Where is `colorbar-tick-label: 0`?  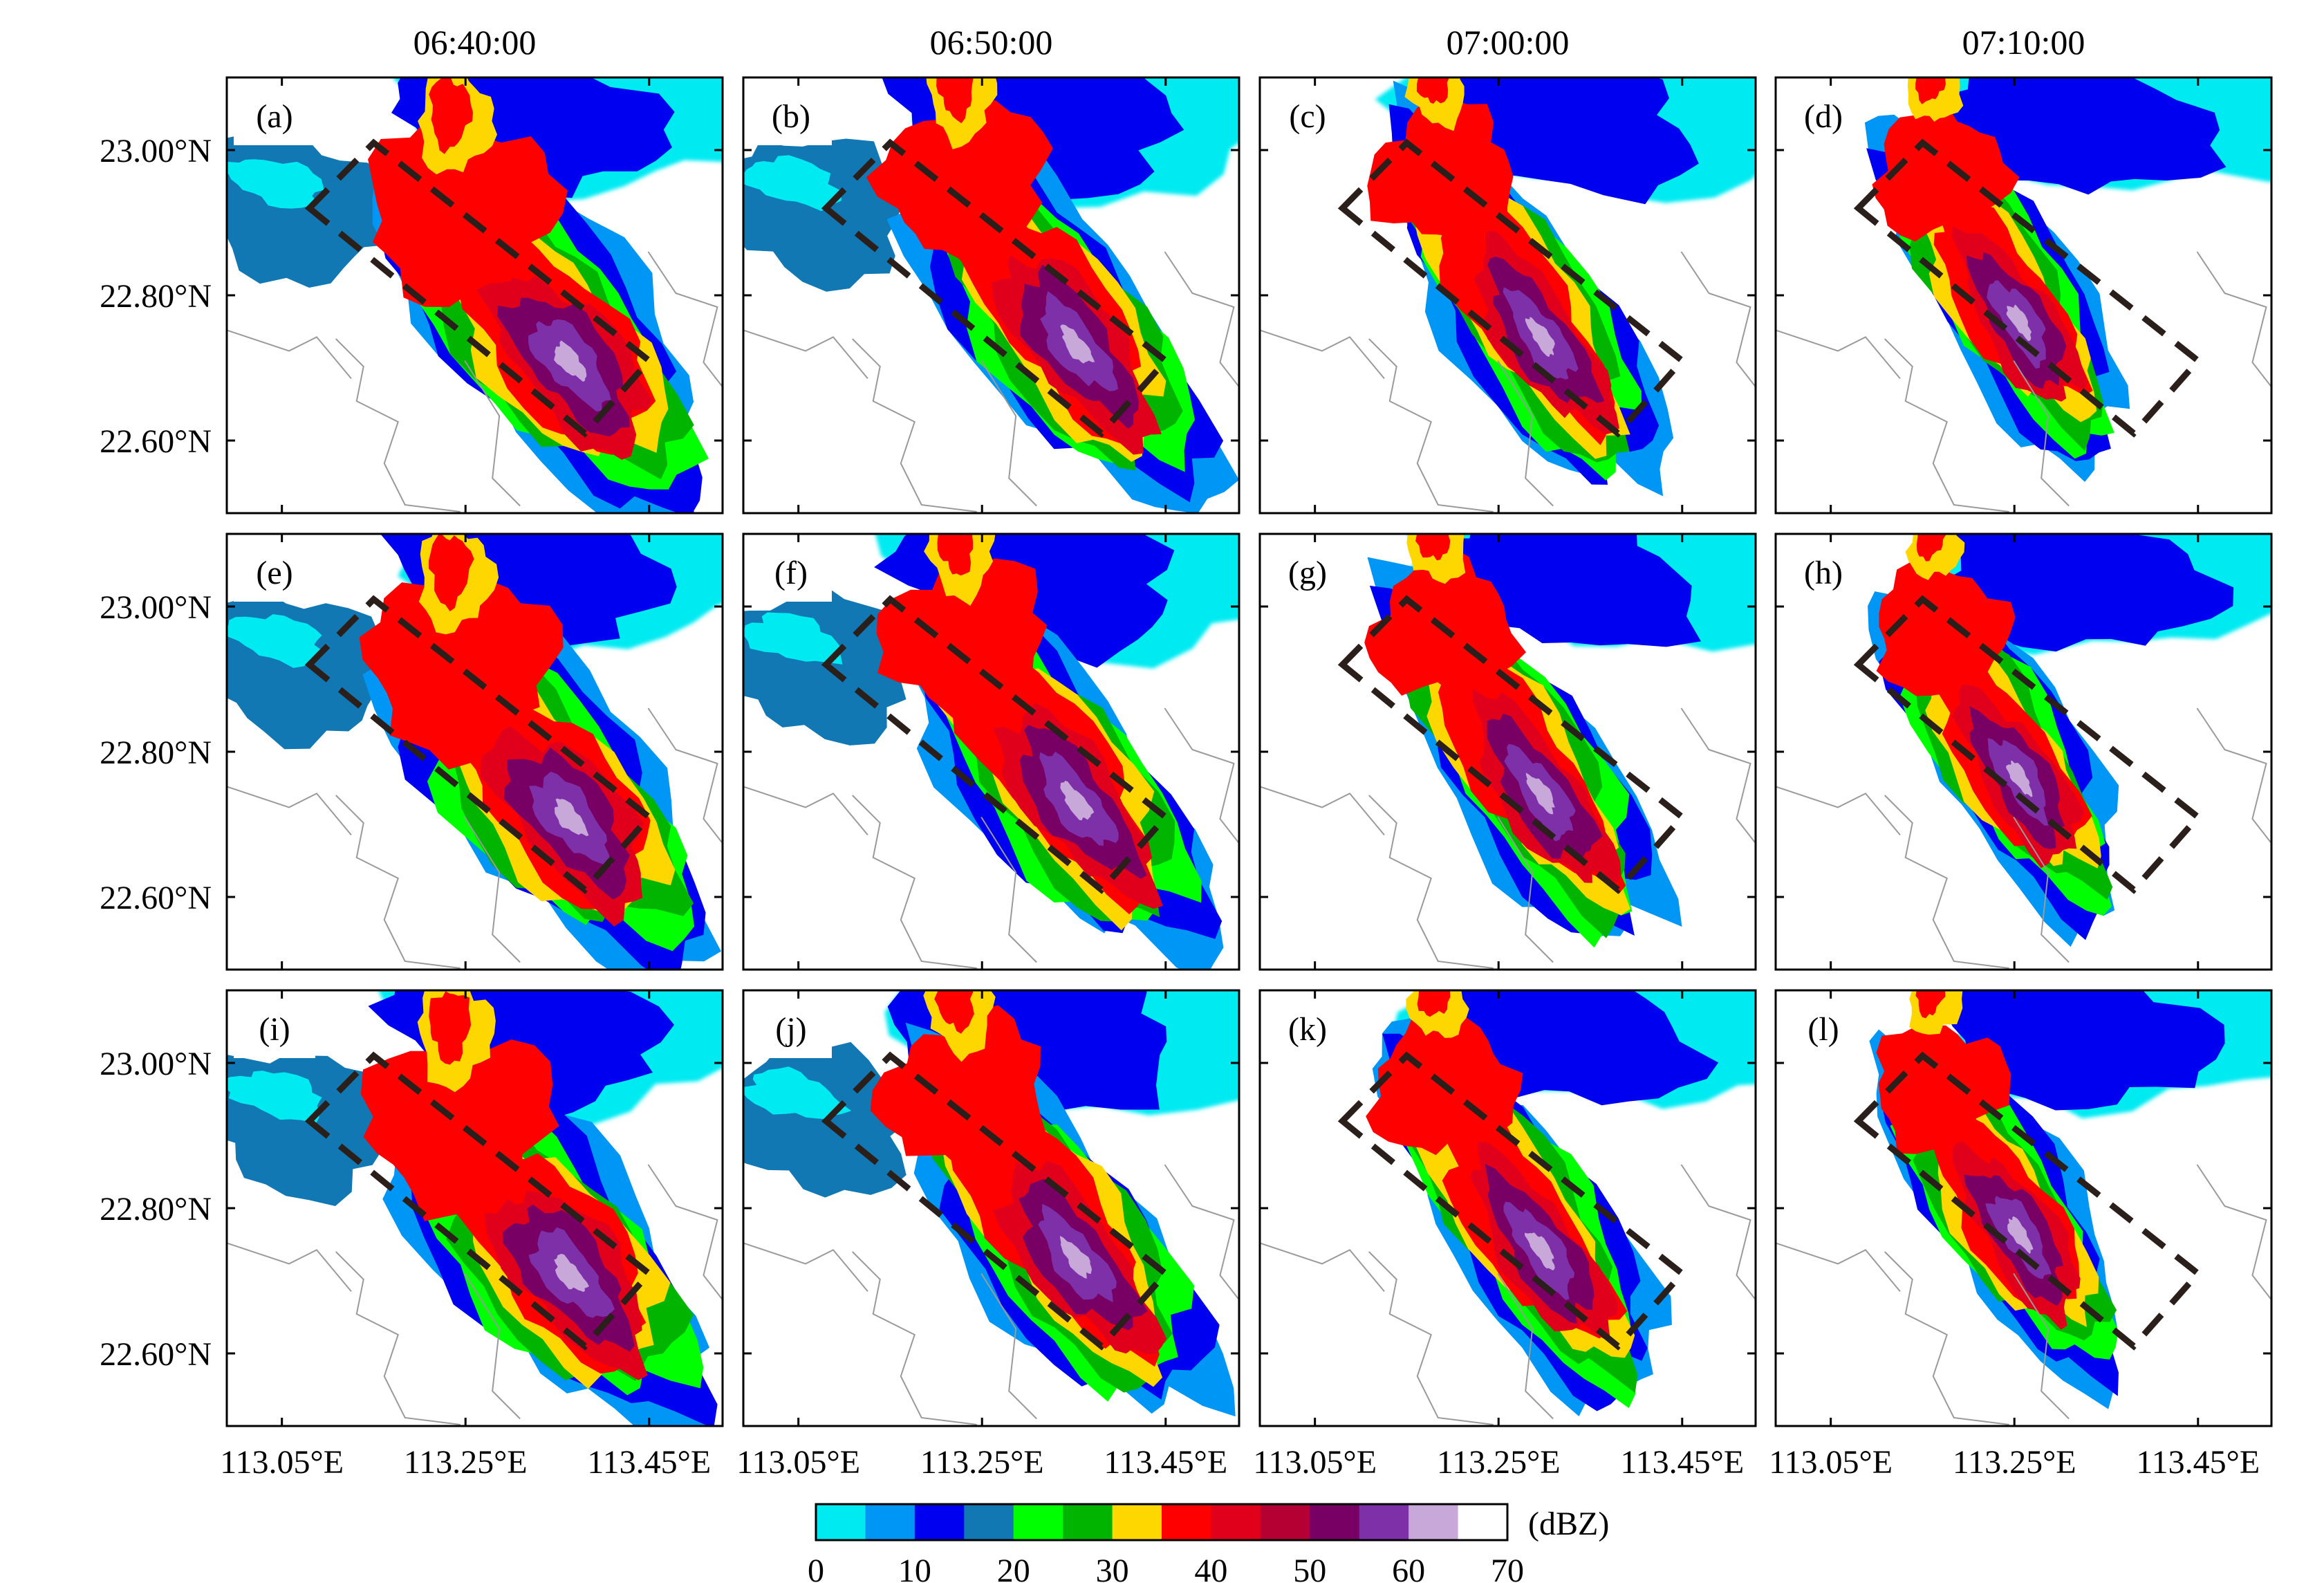 colorbar-tick-label: 0 is located at coordinates (816, 1568).